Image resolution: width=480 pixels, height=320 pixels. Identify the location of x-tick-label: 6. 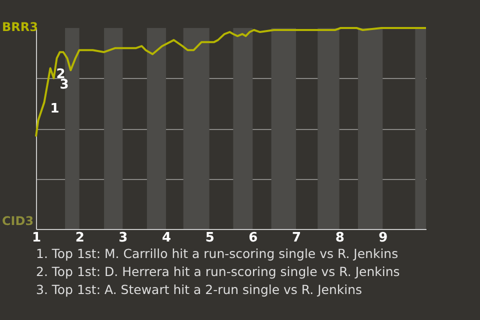
(253, 238).